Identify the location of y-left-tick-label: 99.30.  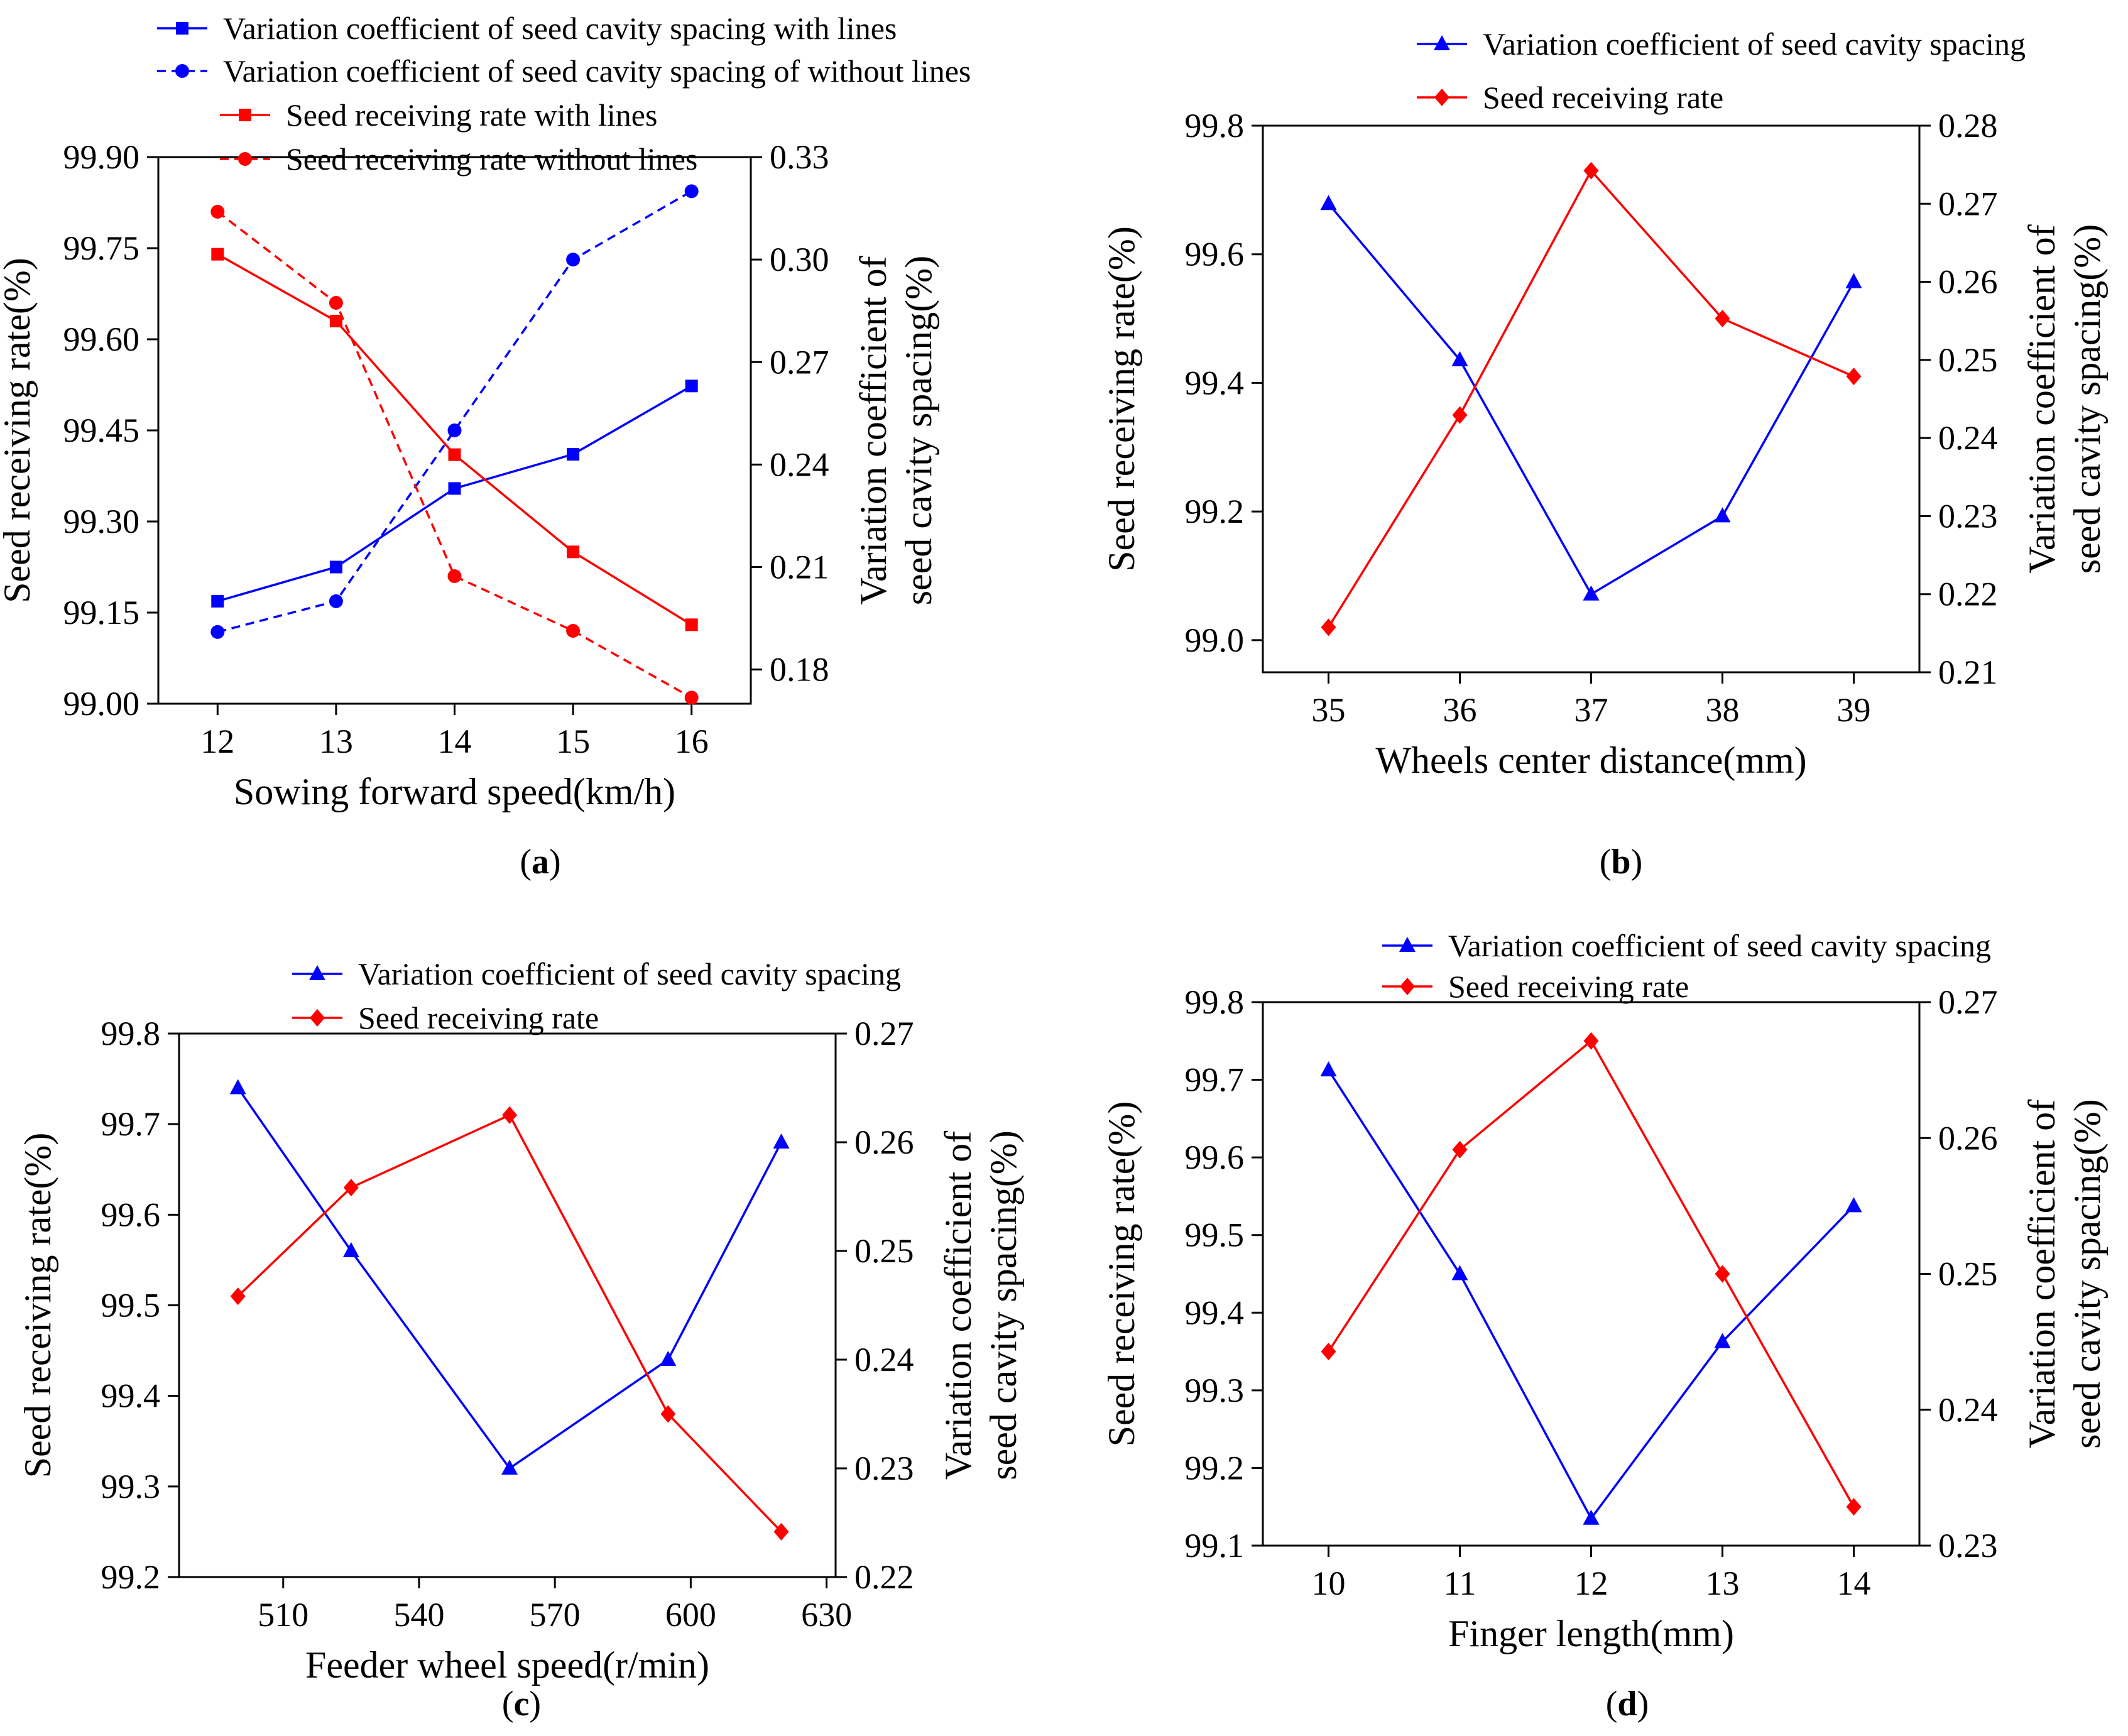
(101, 521).